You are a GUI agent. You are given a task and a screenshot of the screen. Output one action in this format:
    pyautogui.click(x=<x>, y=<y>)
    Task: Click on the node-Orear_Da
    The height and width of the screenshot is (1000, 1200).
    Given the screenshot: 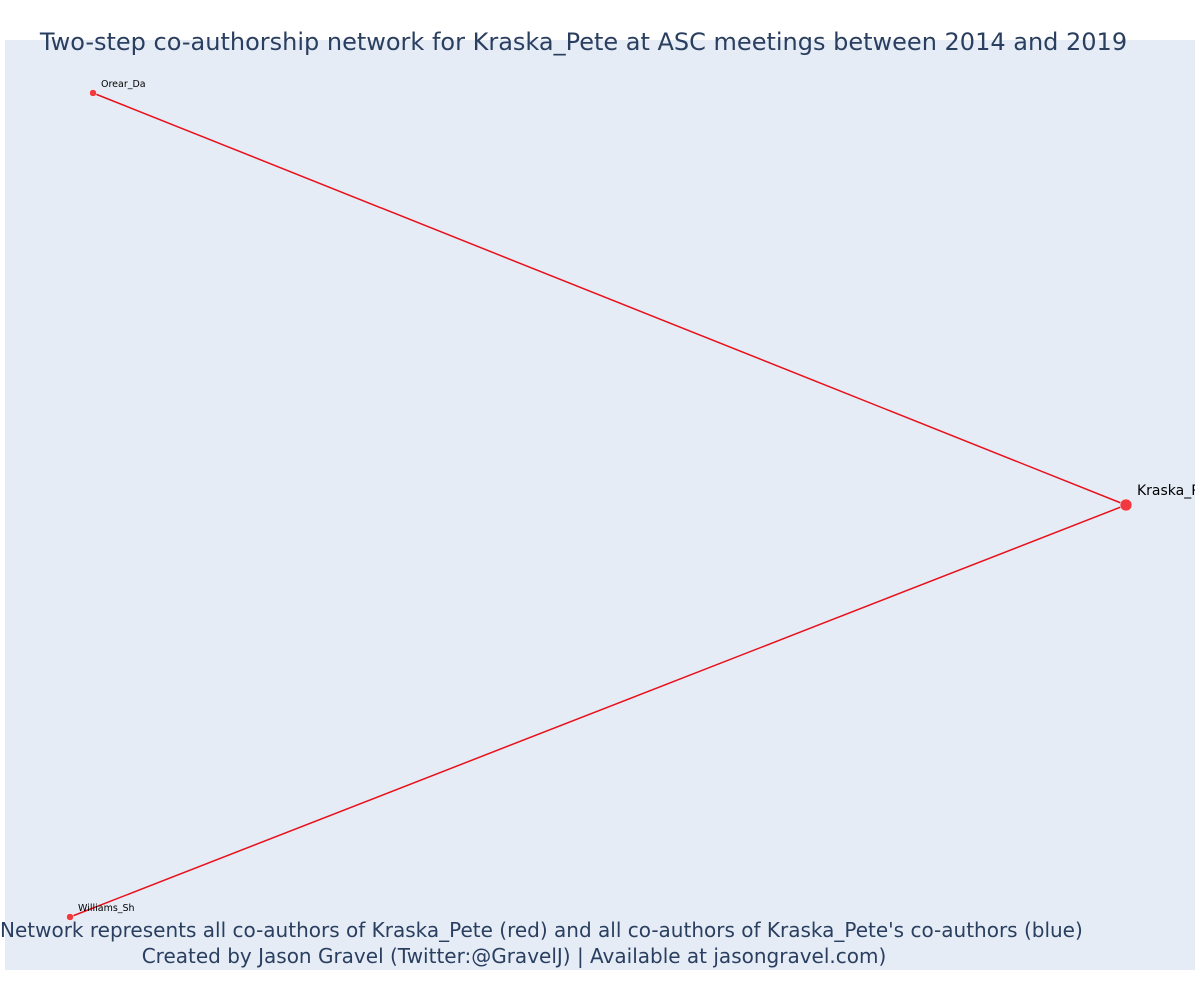 What is the action you would take?
    pyautogui.click(x=93, y=93)
    